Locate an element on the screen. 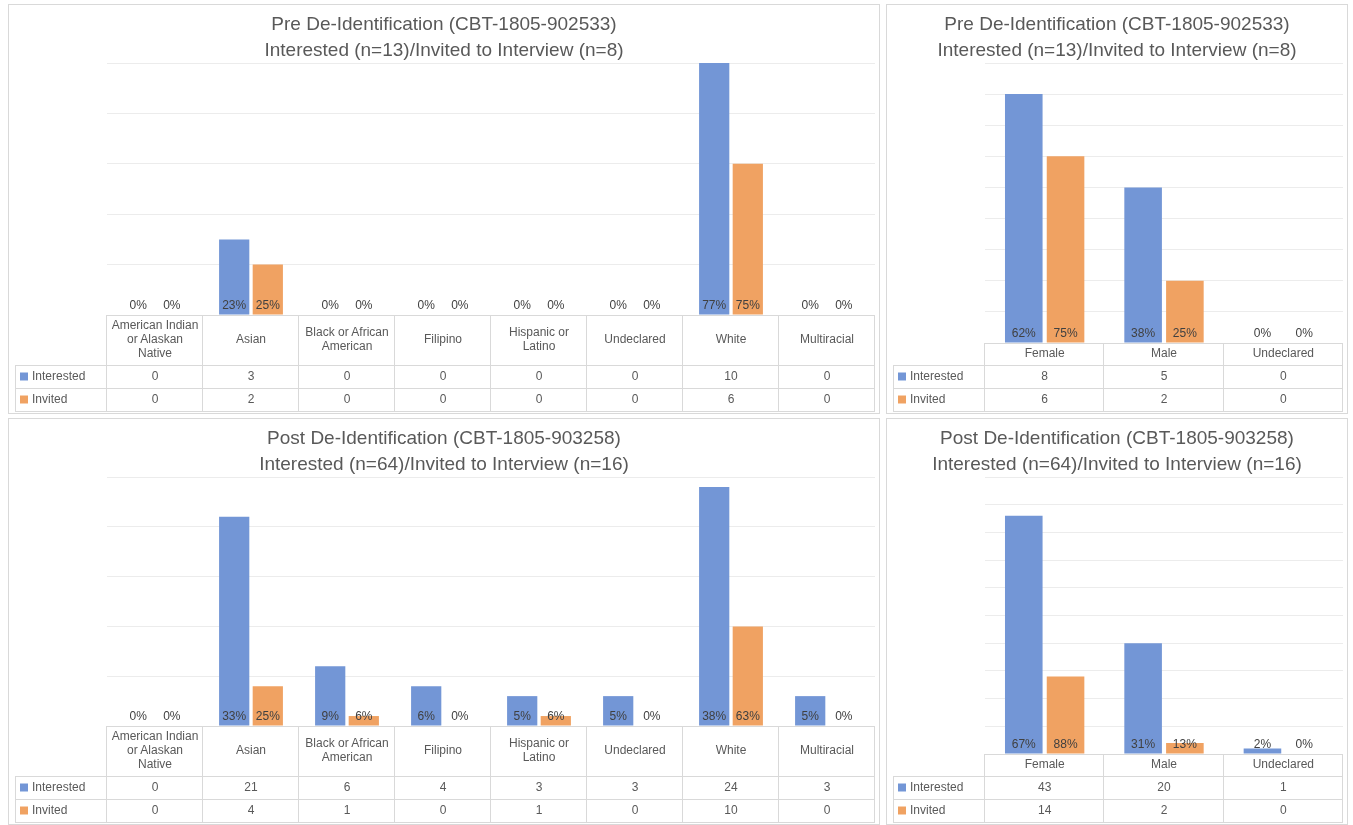  annotation: 62% is located at coordinates (1024, 333).